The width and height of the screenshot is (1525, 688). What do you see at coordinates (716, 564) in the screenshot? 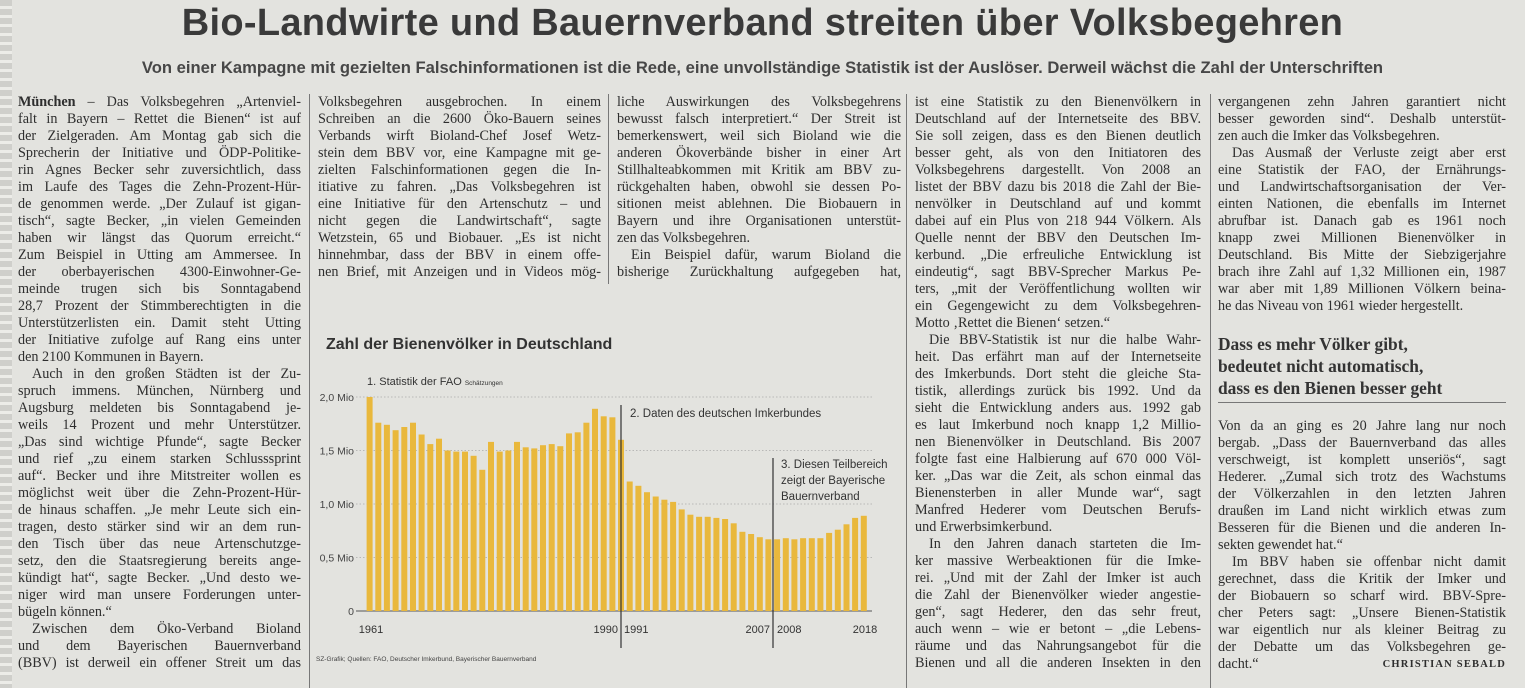
I see `bar-2001` at bounding box center [716, 564].